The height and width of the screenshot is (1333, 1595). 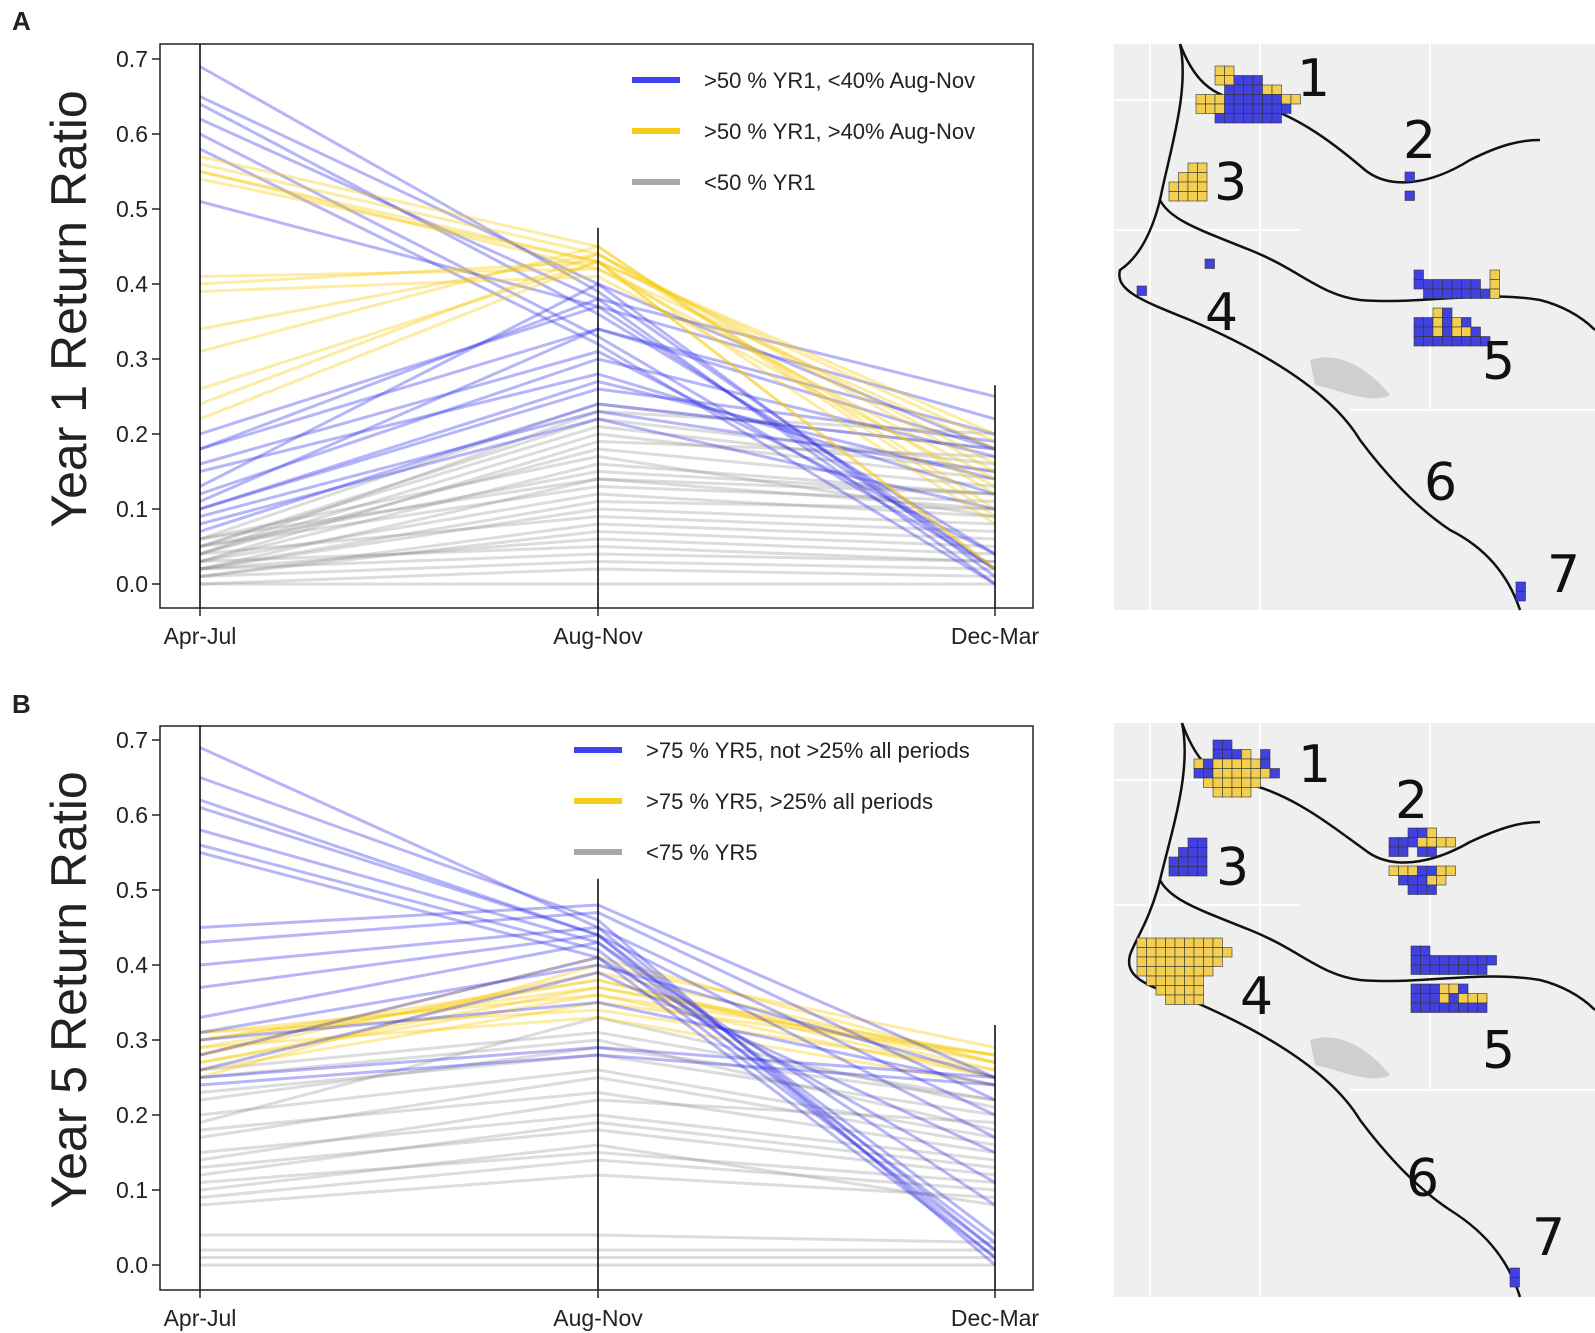 I want to click on legend-label: >75 % YR5, not >25% all periods, so click(x=808, y=750).